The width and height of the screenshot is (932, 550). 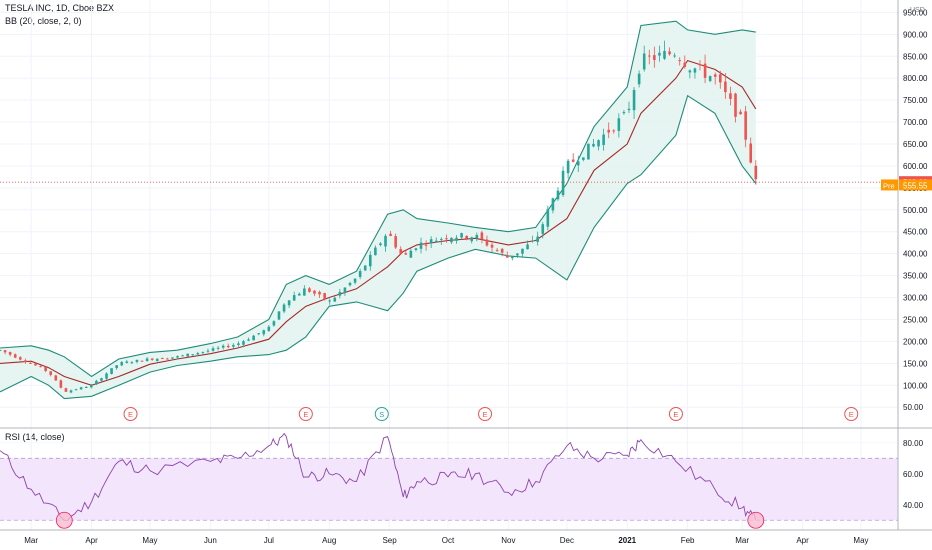 I want to click on price-tick-label: 650.00, so click(x=915, y=144).